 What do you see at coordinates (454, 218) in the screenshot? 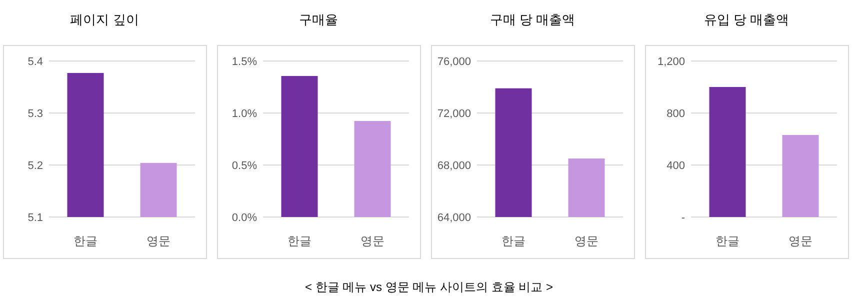
I see `y-tick-label: 64,000` at bounding box center [454, 218].